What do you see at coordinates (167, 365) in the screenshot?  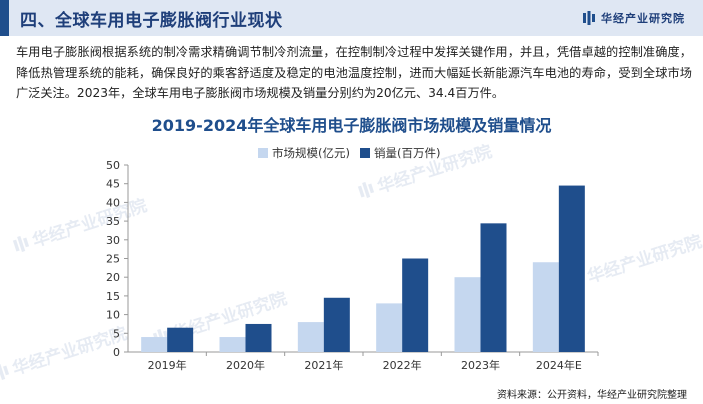 I see `x-tick-label: 2019年` at bounding box center [167, 365].